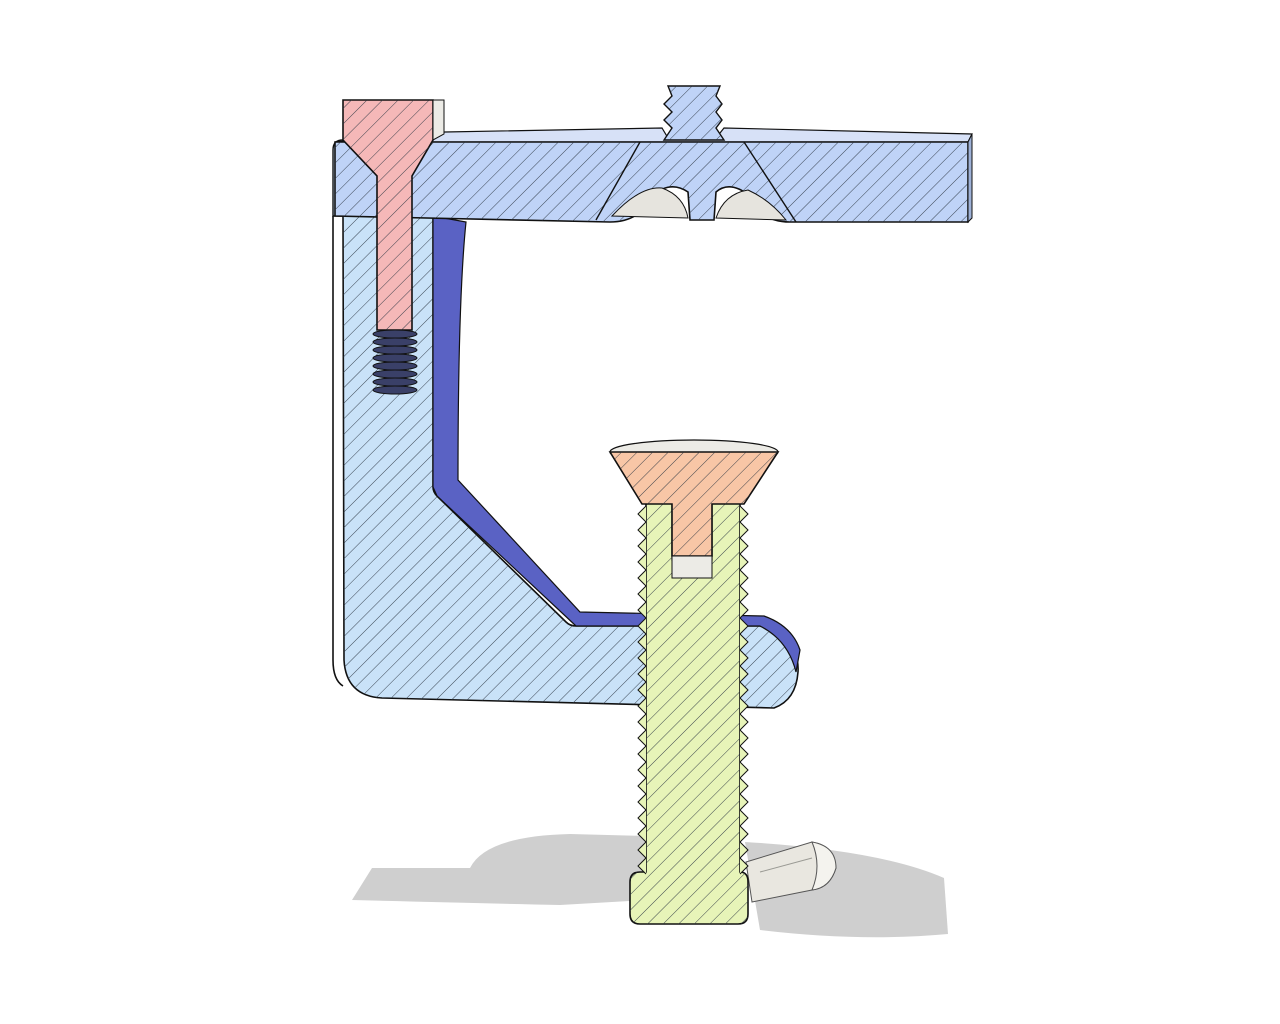 The height and width of the screenshot is (1024, 1280). I want to click on clamp-screw-threads, so click(693, 690).